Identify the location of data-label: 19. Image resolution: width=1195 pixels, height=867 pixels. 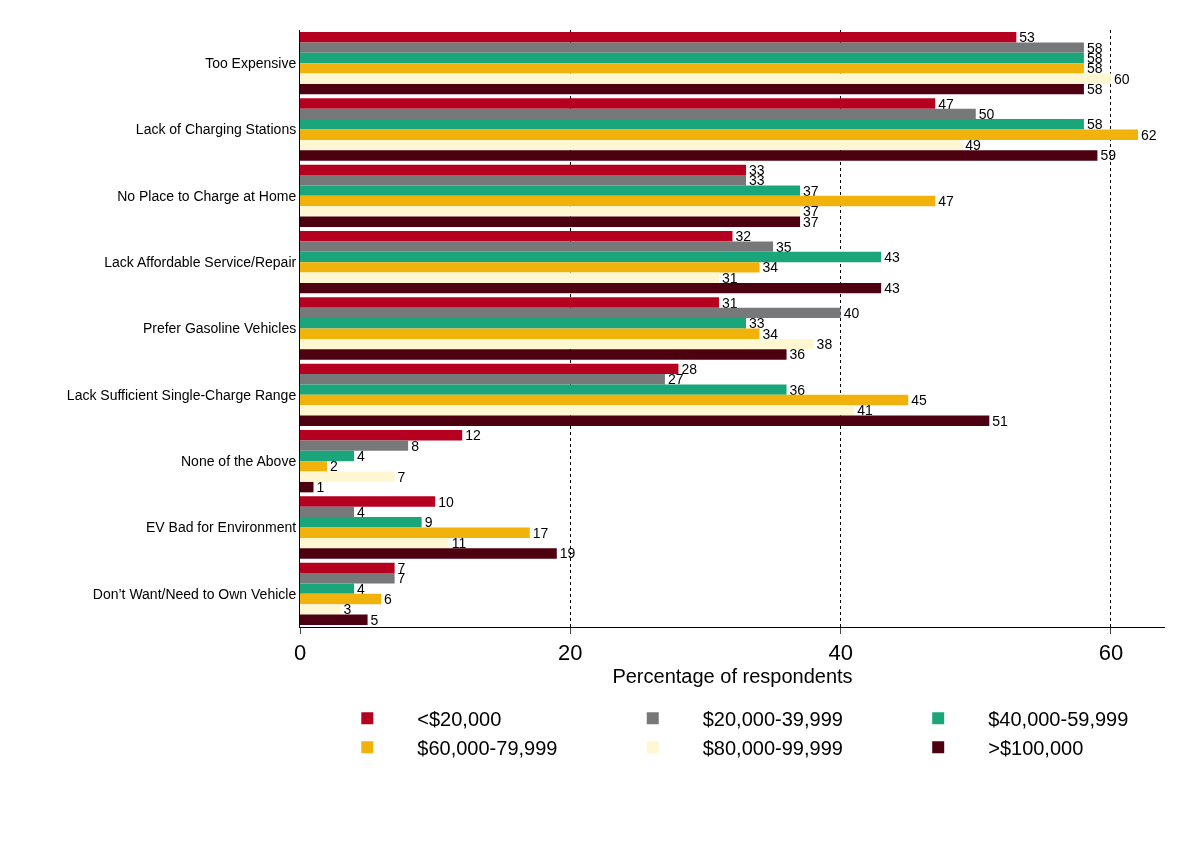
(567, 553).